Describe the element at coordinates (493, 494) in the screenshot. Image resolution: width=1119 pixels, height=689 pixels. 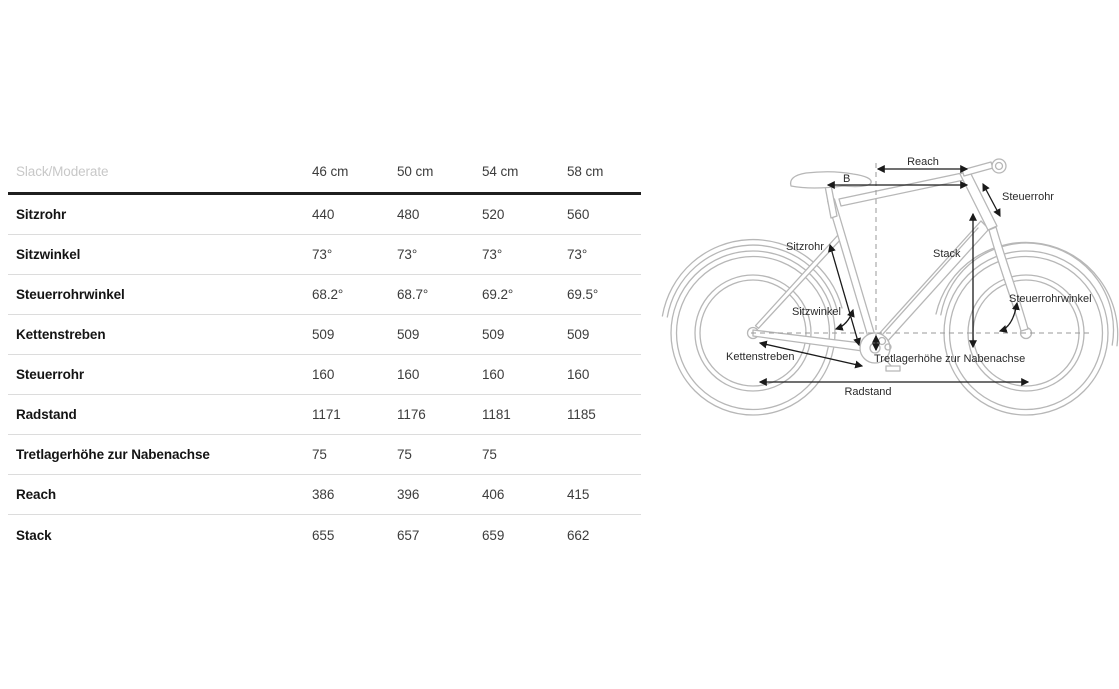
I see `row-value: 406` at that location.